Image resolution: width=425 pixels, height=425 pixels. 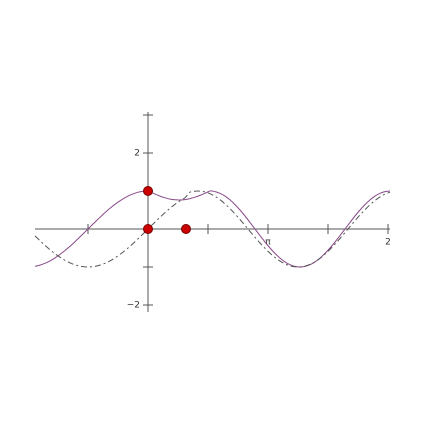 What do you see at coordinates (133, 306) in the screenshot?
I see `tick-label: −2` at bounding box center [133, 306].